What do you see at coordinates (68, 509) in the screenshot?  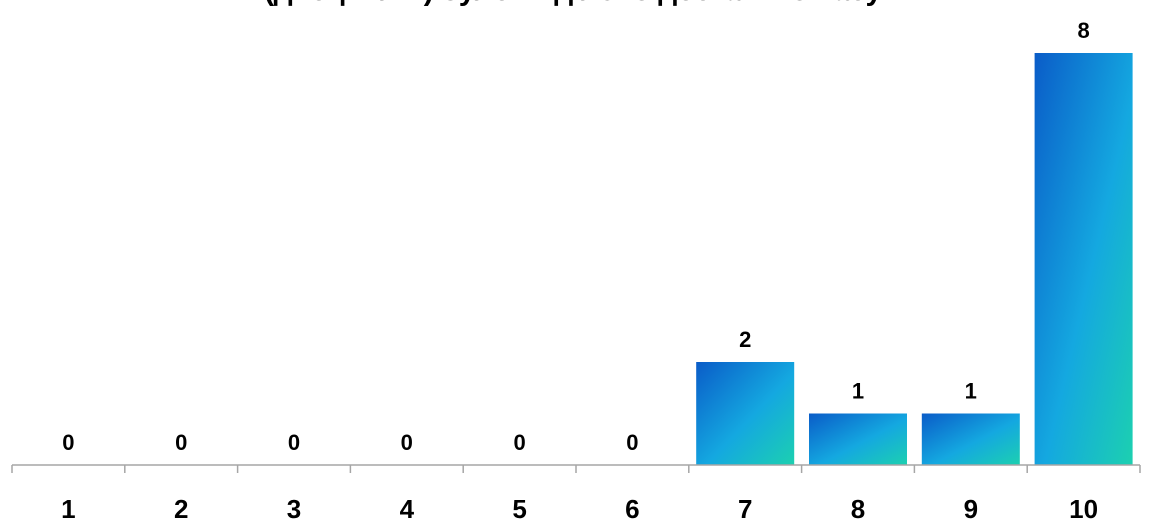 I see `x-tick-label-1: 1` at bounding box center [68, 509].